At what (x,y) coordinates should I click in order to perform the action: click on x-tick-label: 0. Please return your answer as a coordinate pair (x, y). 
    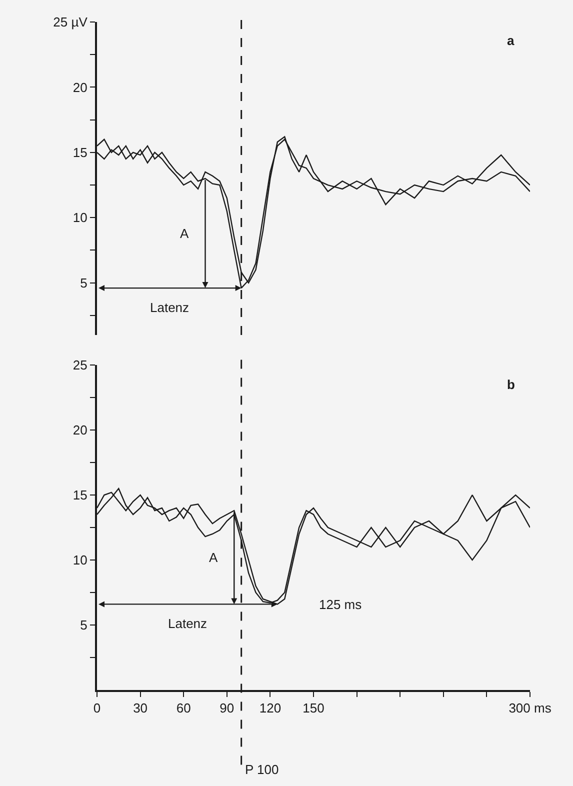
    Looking at the image, I should click on (97, 708).